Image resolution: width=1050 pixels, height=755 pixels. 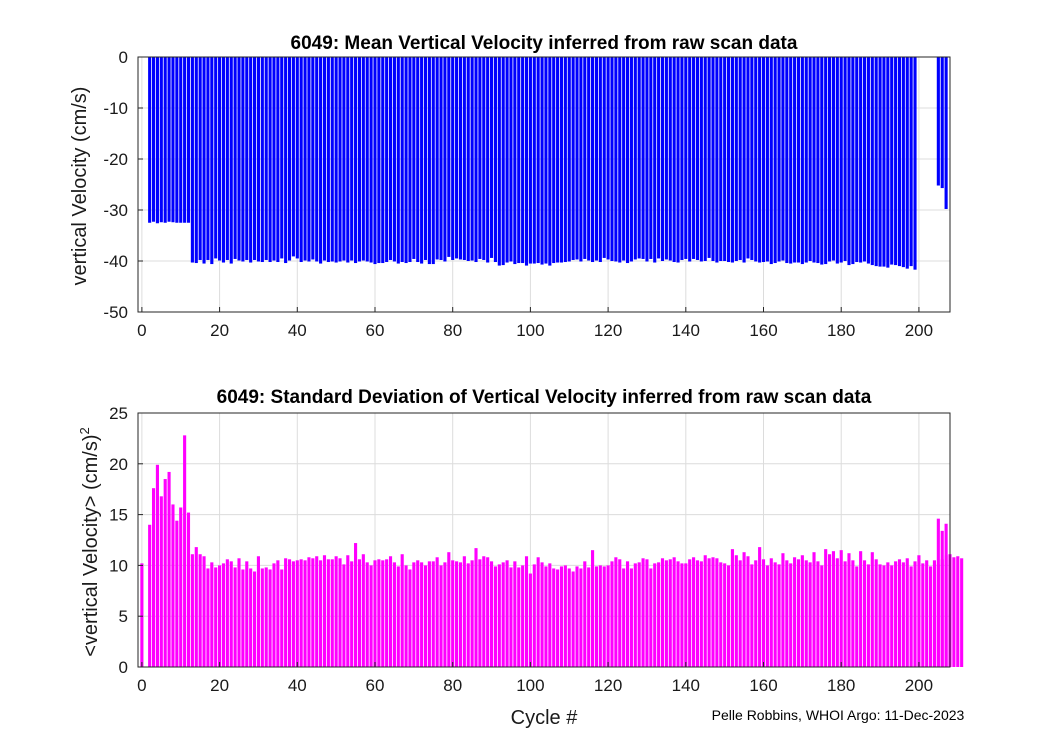 What do you see at coordinates (141, 685) in the screenshot?
I see `x-tick-label: 0` at bounding box center [141, 685].